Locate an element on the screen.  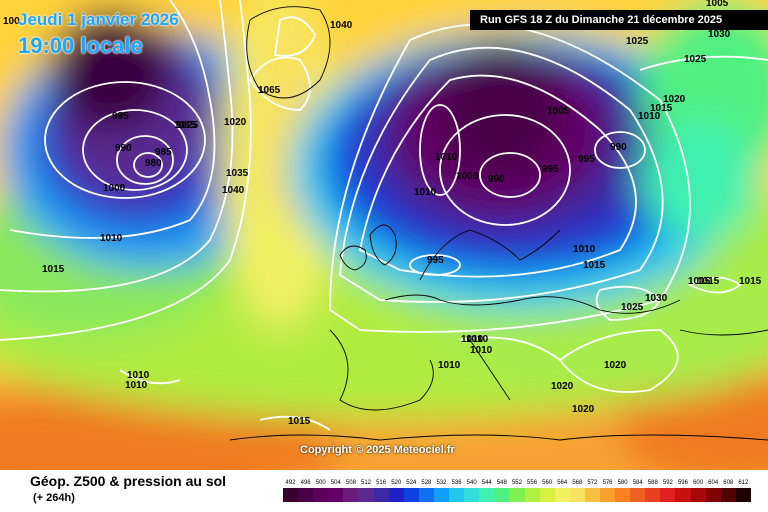
copyright-notice: Copyright © 2025 Meteociel.fr is located at coordinates (377, 450).